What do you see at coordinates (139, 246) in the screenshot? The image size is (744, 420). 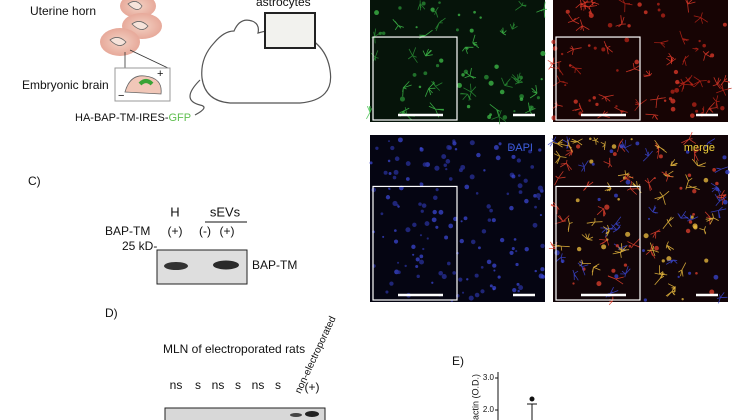 I see `marker-label: 25 kD-` at bounding box center [139, 246].